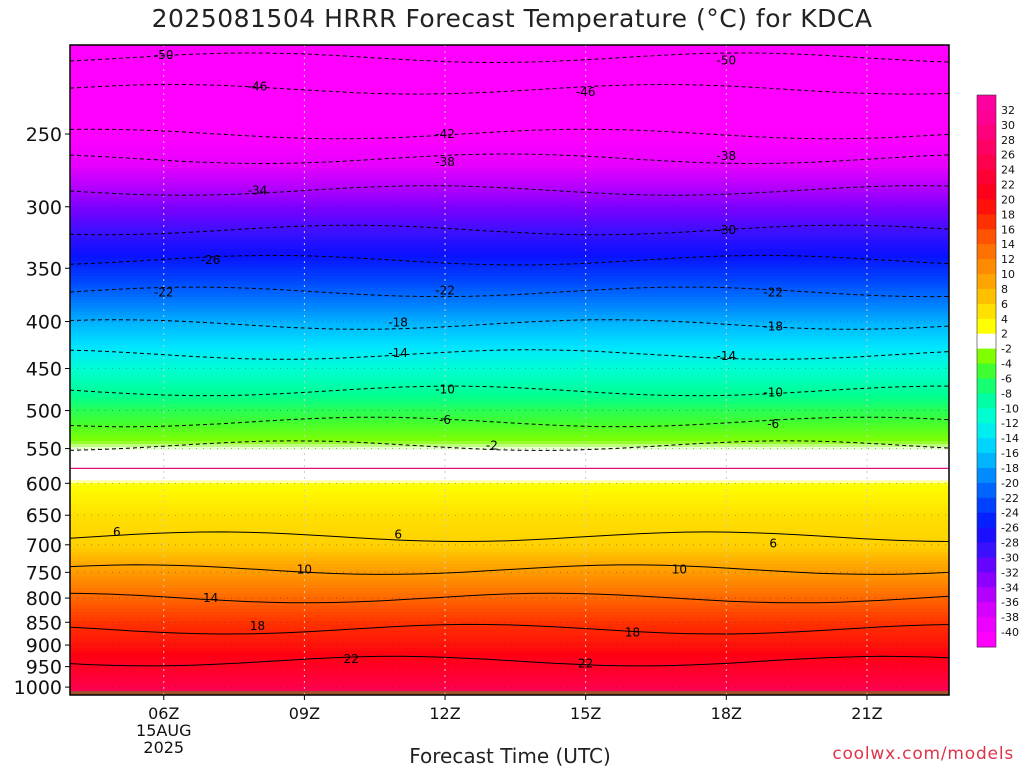 Image resolution: width=1024 pixels, height=768 pixels. What do you see at coordinates (44, 516) in the screenshot?
I see `y-tick-label: 650` at bounding box center [44, 516].